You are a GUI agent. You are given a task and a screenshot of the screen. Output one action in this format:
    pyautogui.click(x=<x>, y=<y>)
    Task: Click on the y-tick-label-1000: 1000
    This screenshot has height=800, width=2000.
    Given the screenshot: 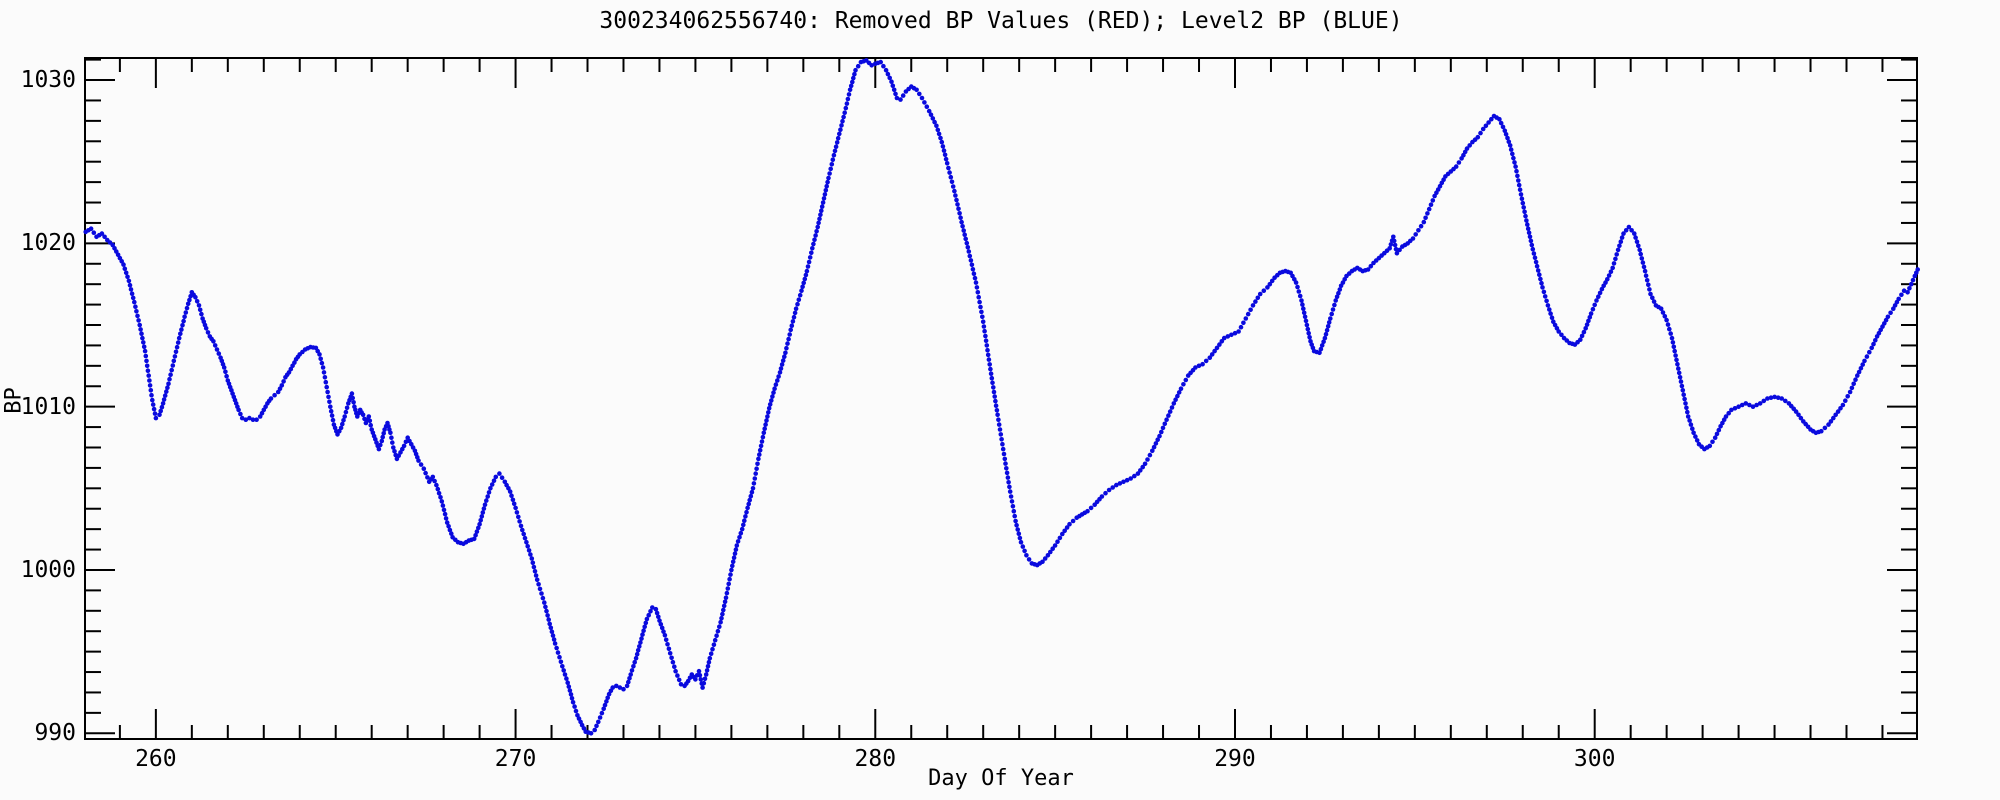 What is the action you would take?
    pyautogui.click(x=48, y=569)
    